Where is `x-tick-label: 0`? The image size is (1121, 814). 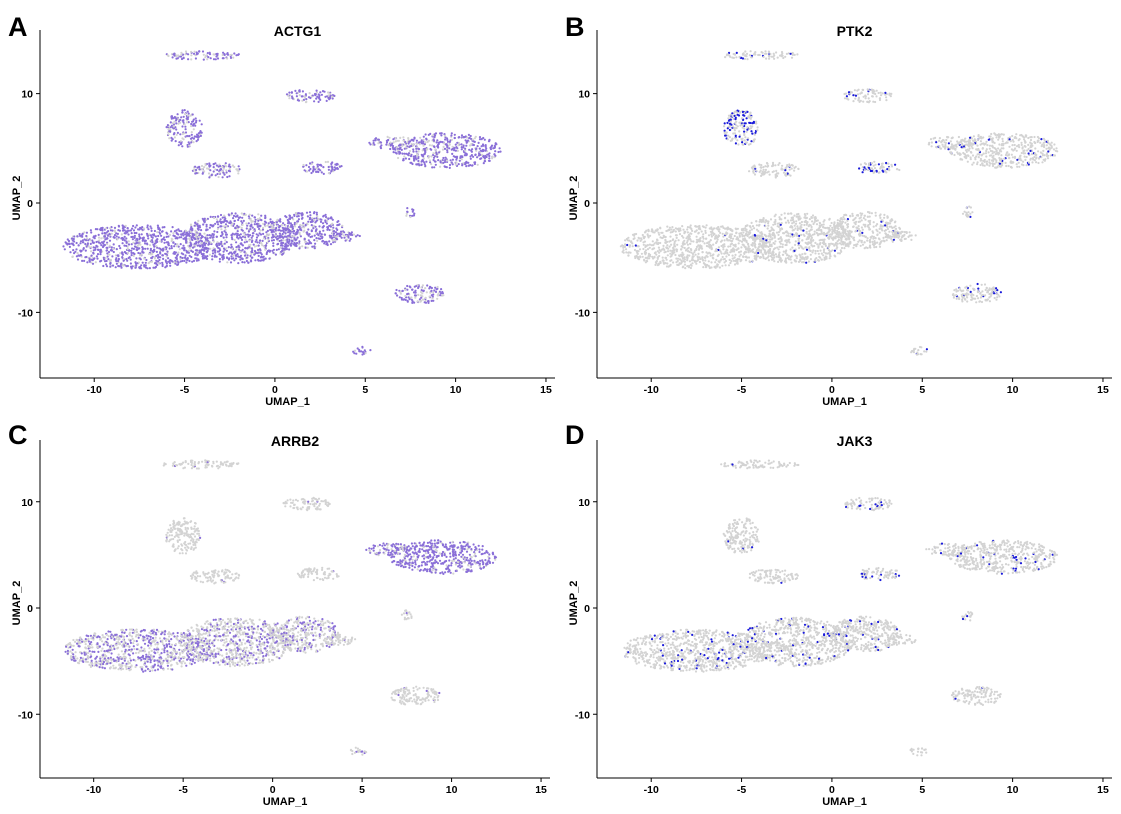
x-tick-label: 0 is located at coordinates (275, 390).